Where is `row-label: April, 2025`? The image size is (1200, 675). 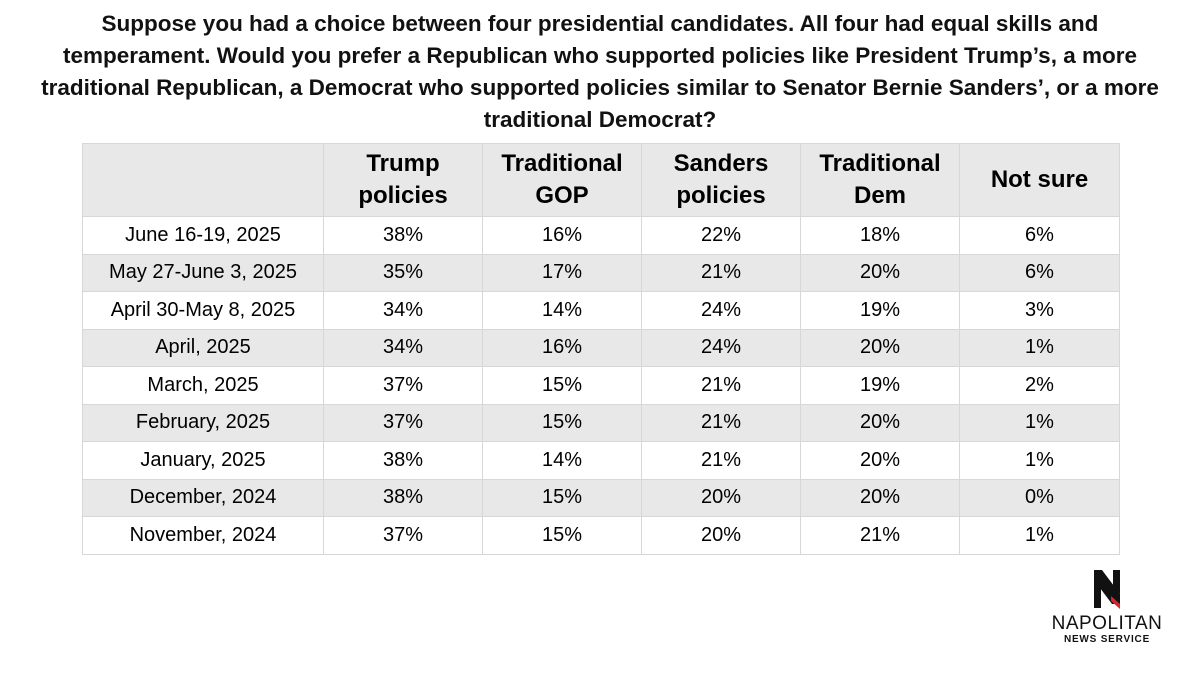 row-label: April, 2025 is located at coordinates (203, 347).